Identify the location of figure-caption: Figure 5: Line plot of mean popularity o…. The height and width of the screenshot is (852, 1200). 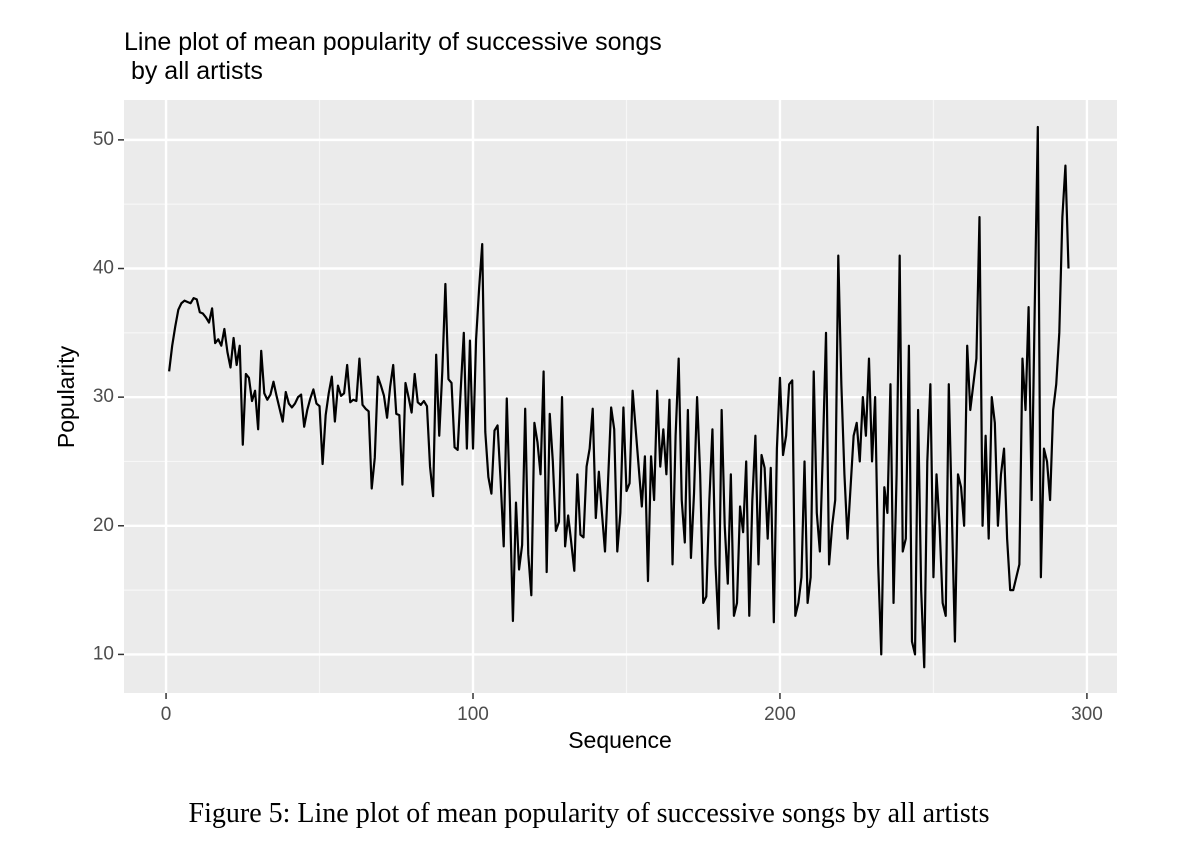
(589, 813).